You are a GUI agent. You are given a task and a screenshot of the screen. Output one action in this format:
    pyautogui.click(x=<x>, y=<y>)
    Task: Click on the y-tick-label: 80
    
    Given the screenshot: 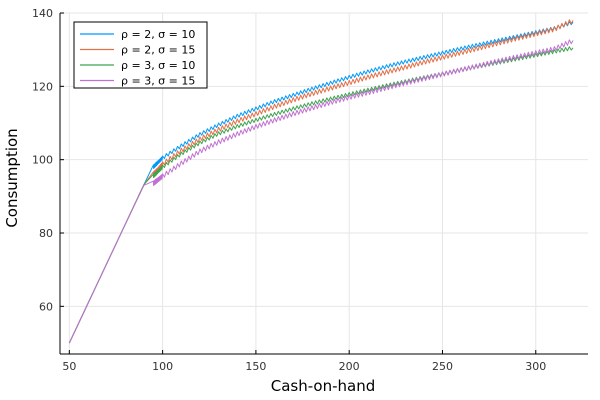 What is the action you would take?
    pyautogui.click(x=46, y=233)
    